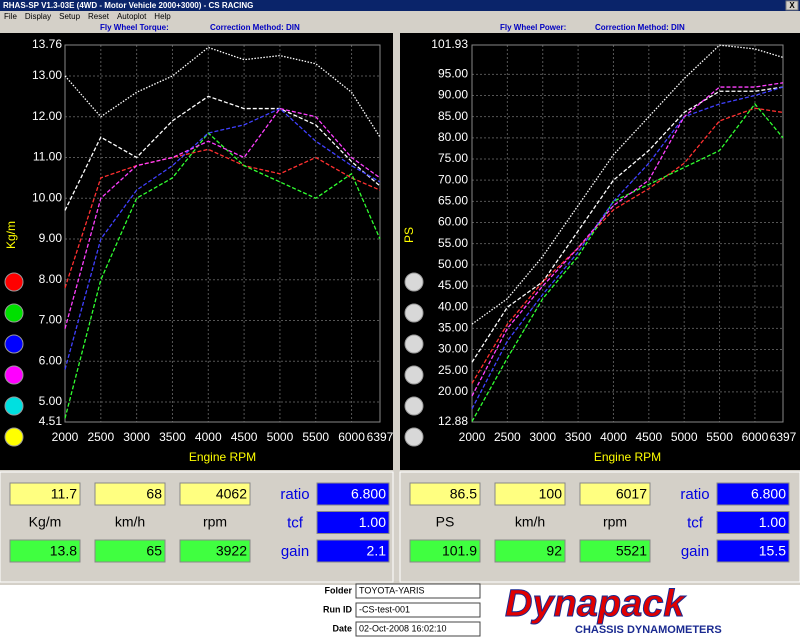  What do you see at coordinates (551, 494) in the screenshot?
I see `readout-value: 100` at bounding box center [551, 494].